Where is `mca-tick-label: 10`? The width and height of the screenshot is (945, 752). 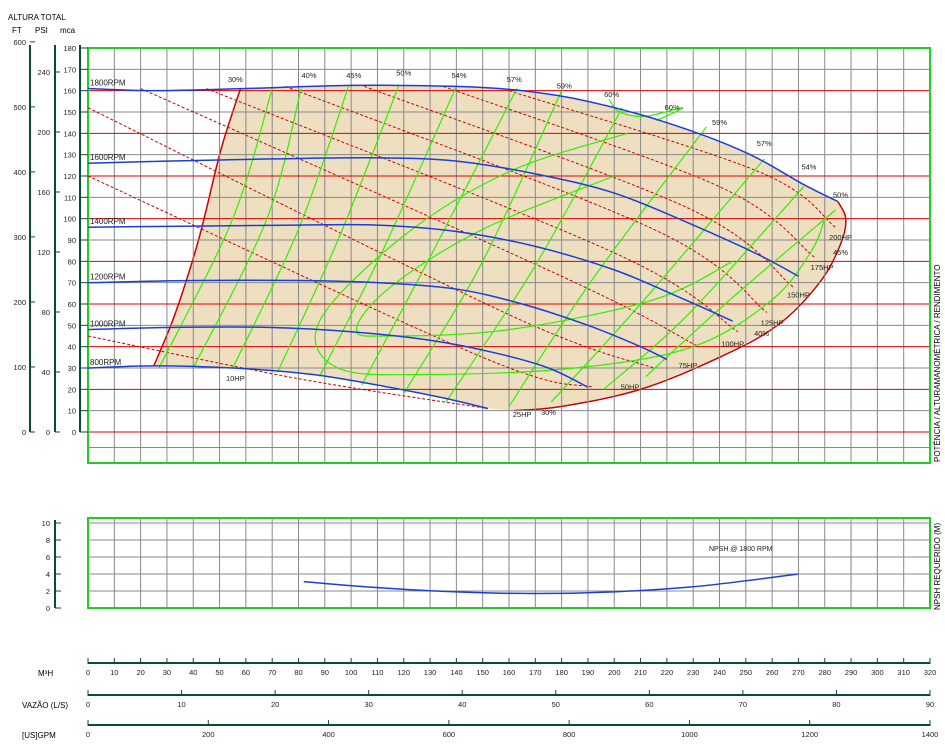 mca-tick-label: 10 is located at coordinates (72, 411).